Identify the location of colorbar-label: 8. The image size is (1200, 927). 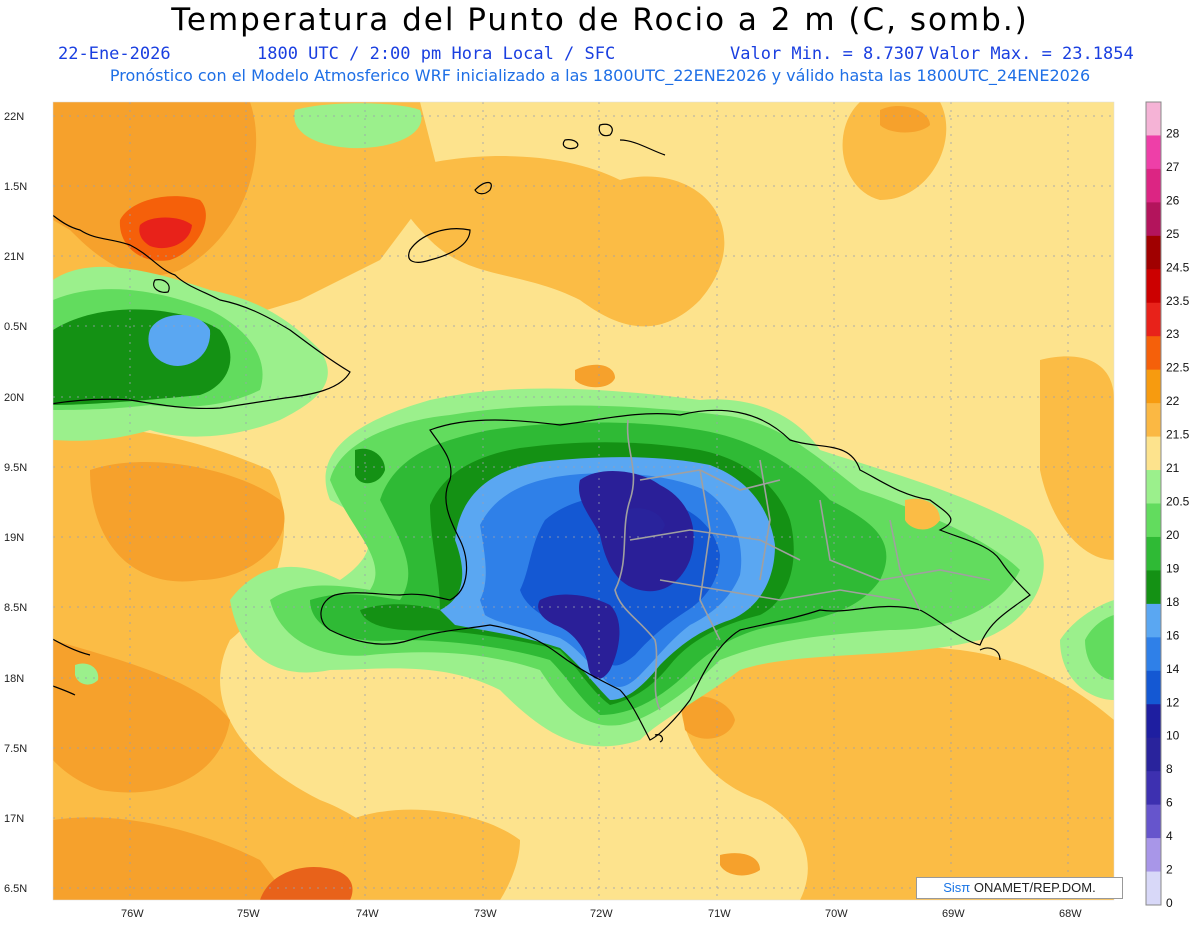
(1169, 769).